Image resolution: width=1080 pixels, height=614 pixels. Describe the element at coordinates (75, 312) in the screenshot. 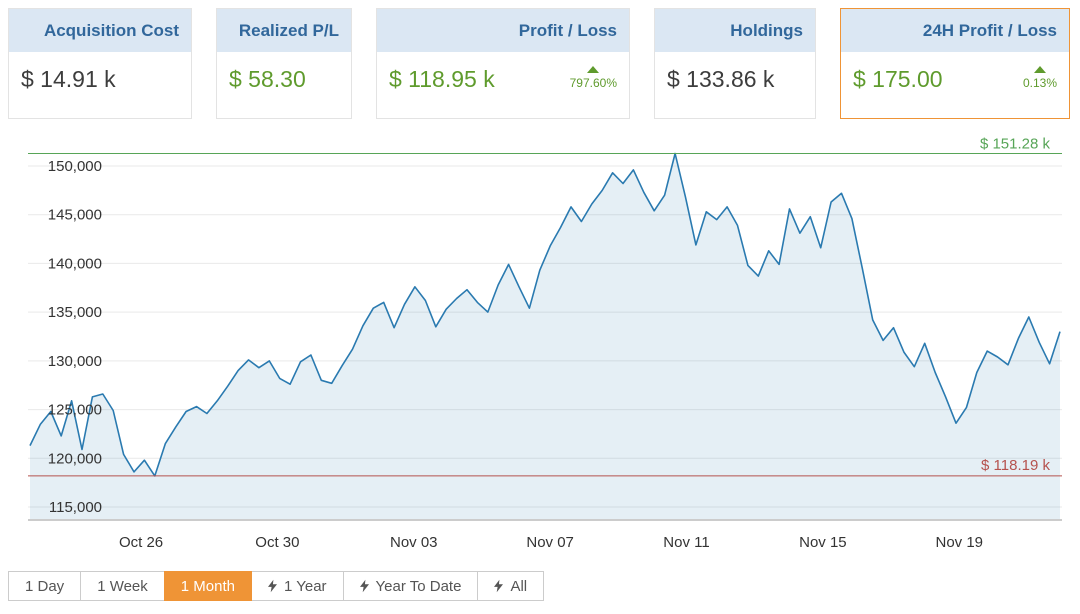

I see `y-tick-label: 135,000` at that location.